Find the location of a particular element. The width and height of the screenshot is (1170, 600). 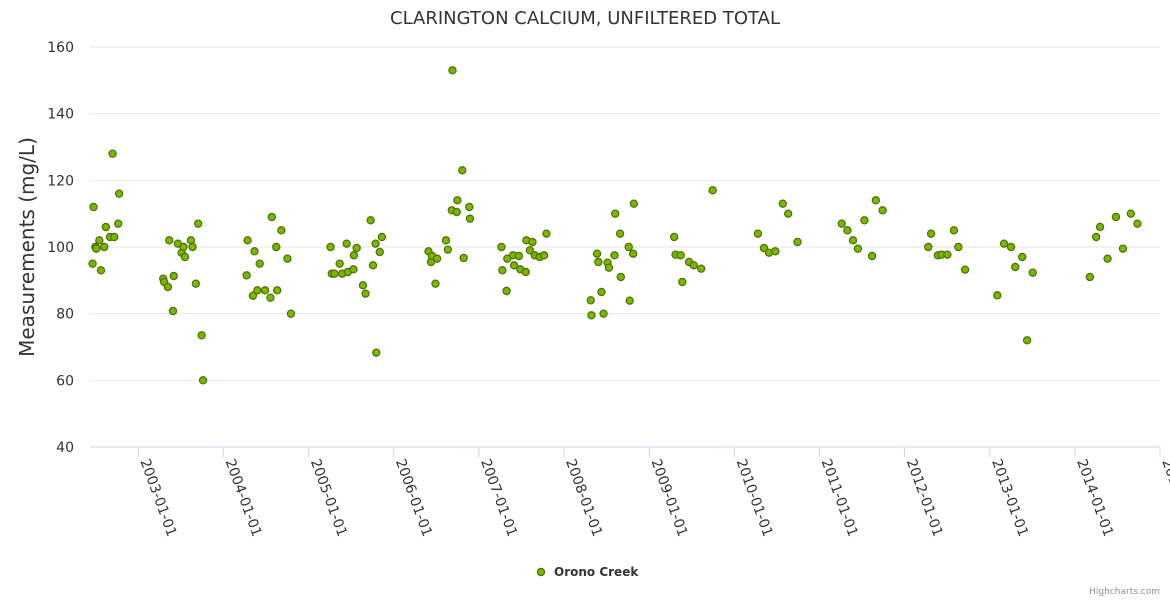

legend: Orono Creek is located at coordinates (587, 572).